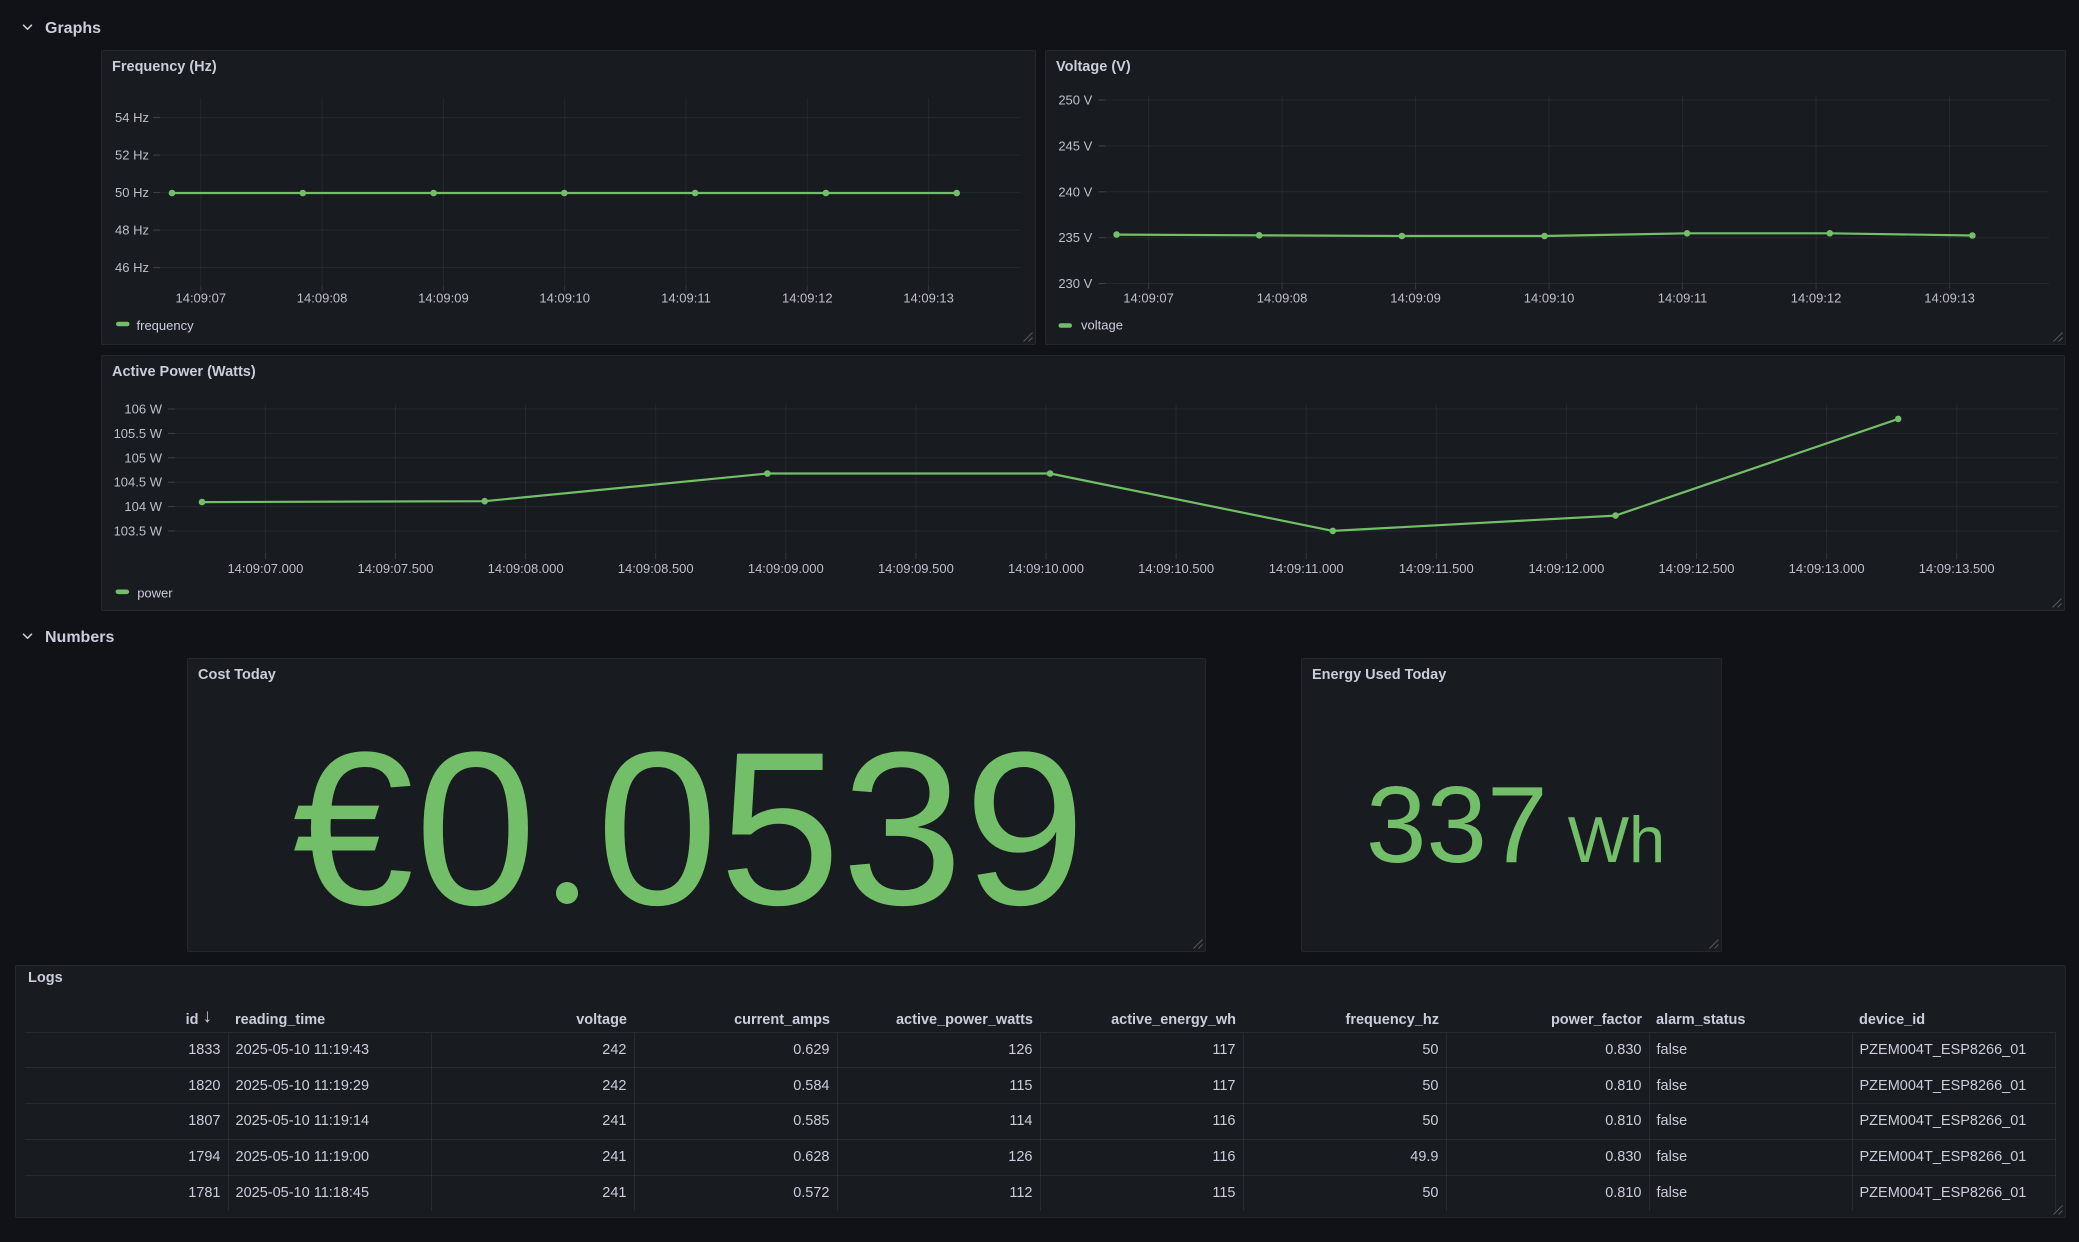  What do you see at coordinates (1306, 568) in the screenshot?
I see `svg-text: 14:09:11.000` at bounding box center [1306, 568].